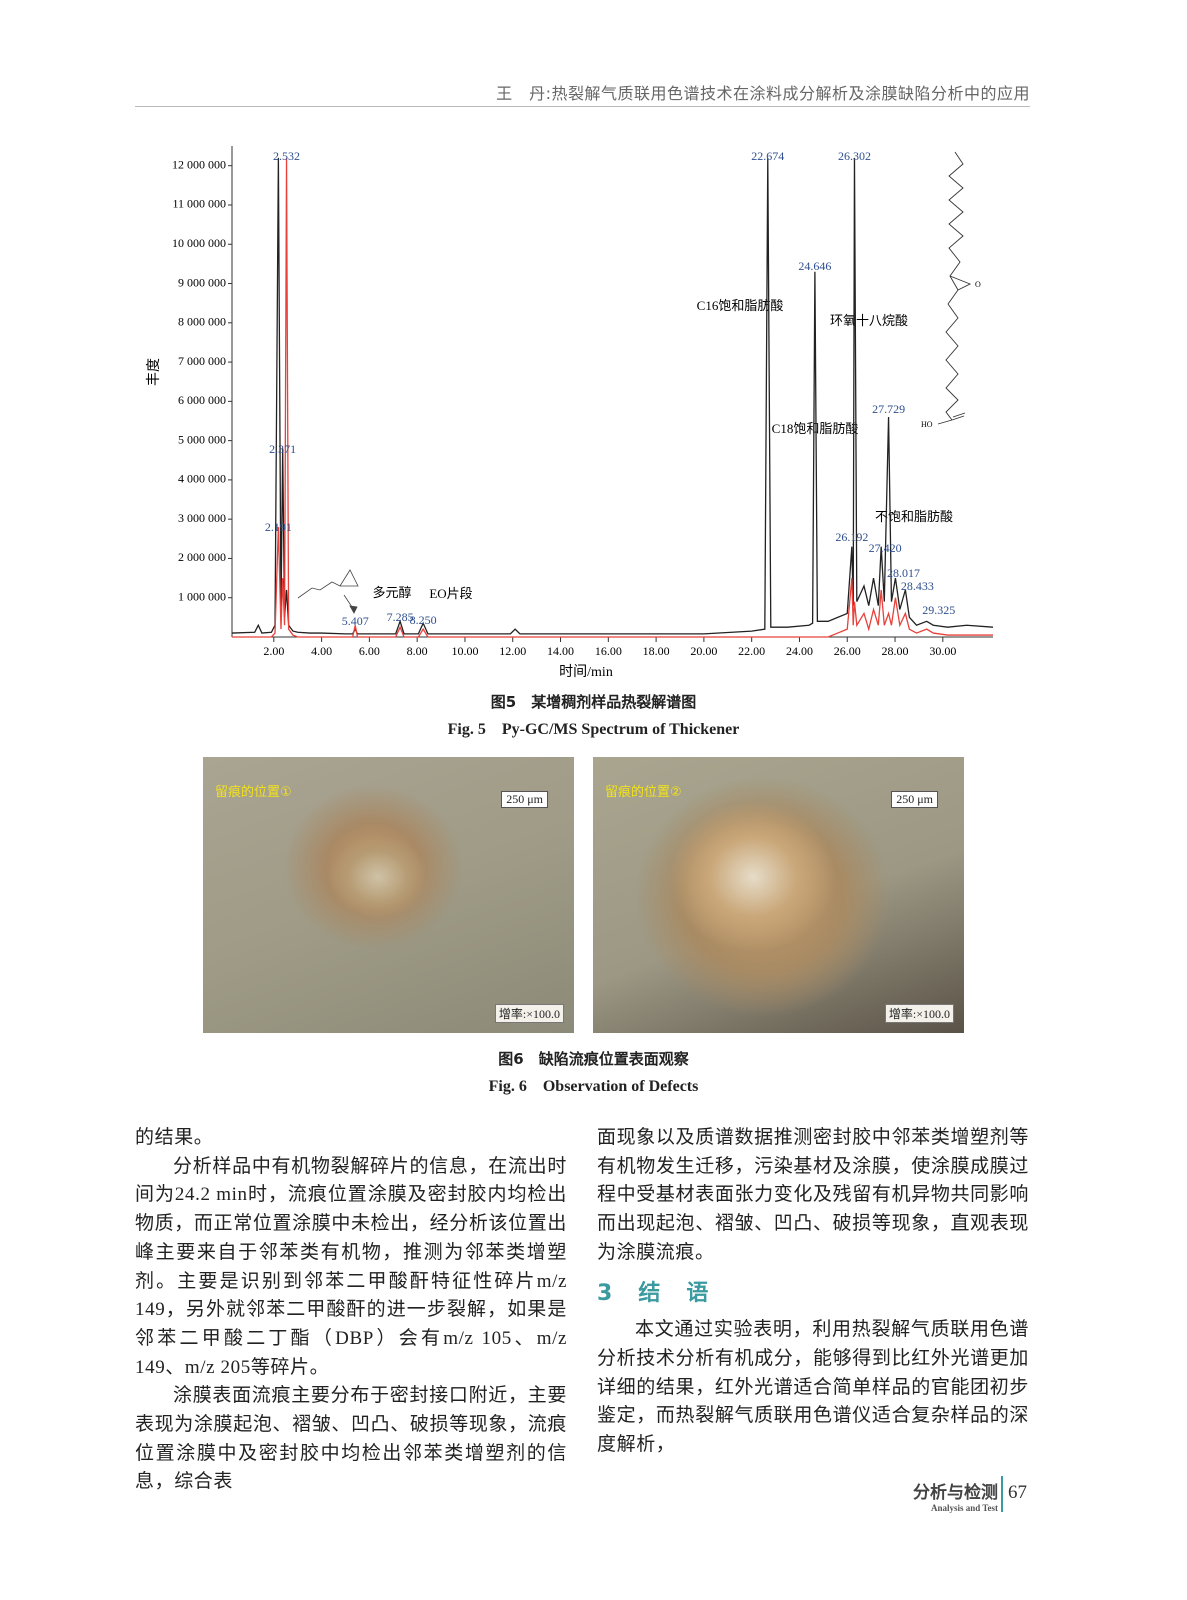 The width and height of the screenshot is (1187, 1600). Describe the element at coordinates (202, 400) in the screenshot. I see `y-tick-label: 6 000 000` at that location.